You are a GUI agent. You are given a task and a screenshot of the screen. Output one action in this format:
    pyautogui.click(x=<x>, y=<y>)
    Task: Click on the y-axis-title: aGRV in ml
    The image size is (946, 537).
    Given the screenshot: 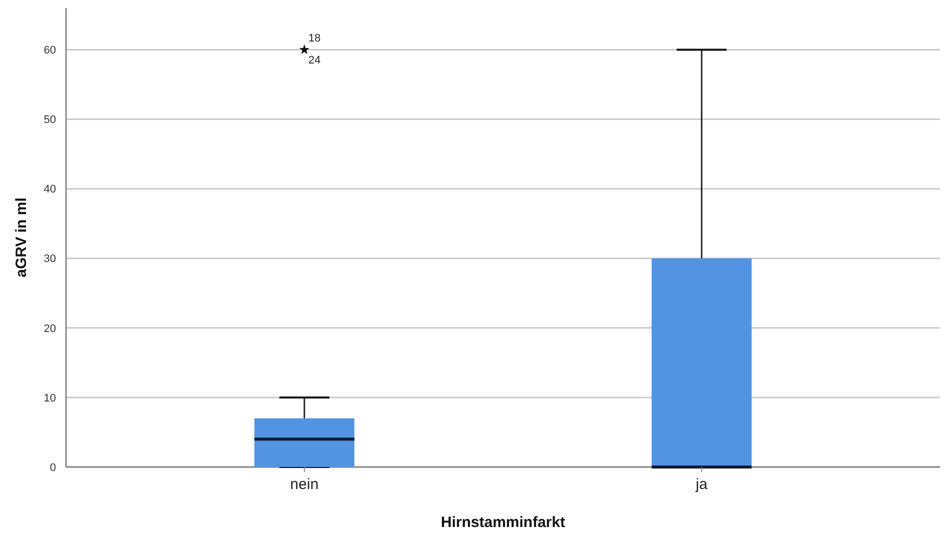 What is the action you would take?
    pyautogui.click(x=21, y=238)
    